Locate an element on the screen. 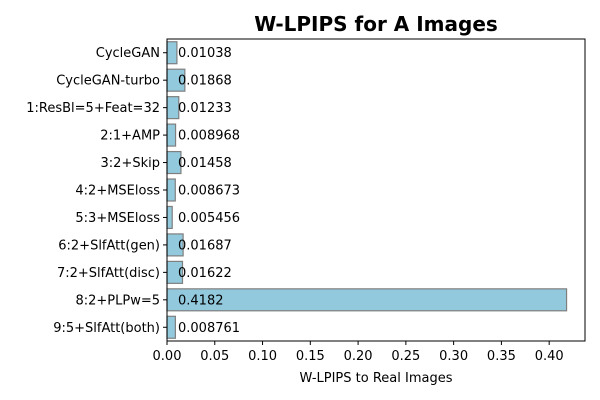 Image resolution: width=600 pixels, height=400 pixels. data-label: 0.008673 is located at coordinates (209, 191).